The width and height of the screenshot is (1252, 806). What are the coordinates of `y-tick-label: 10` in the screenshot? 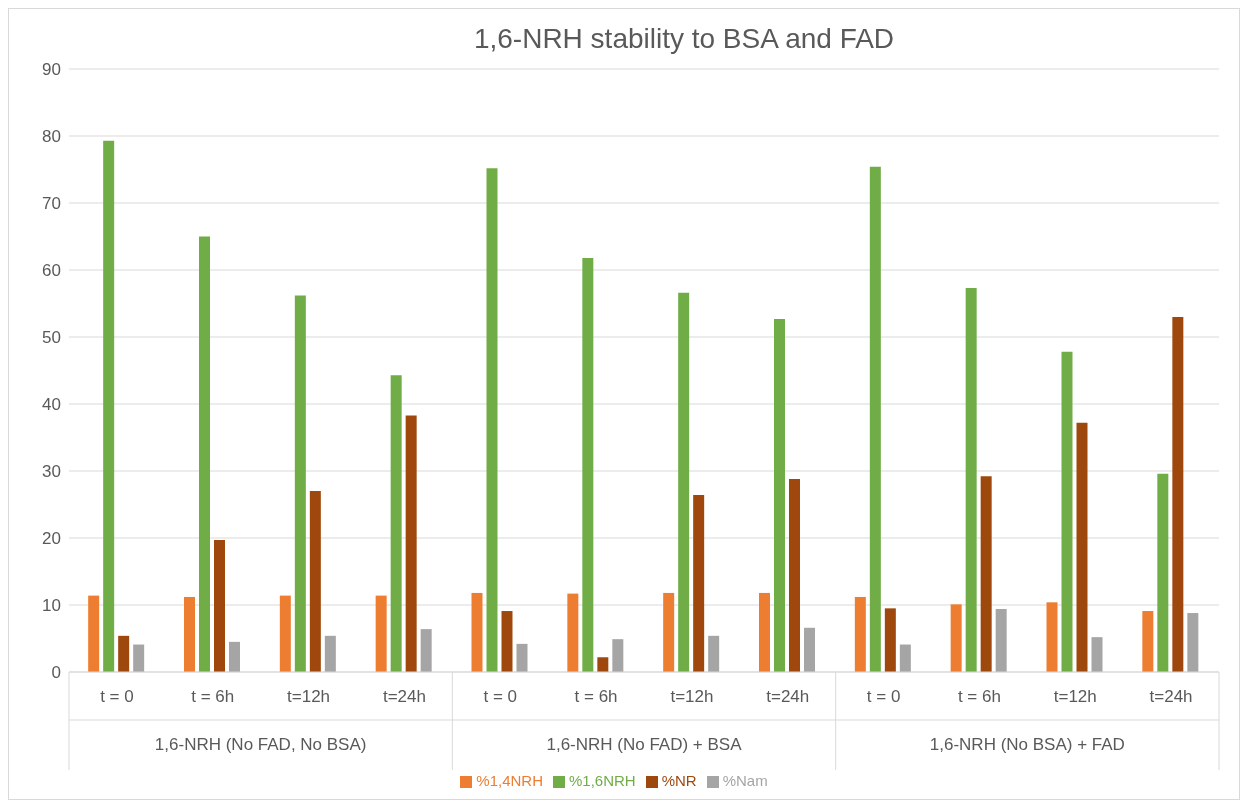 It's located at (51, 606).